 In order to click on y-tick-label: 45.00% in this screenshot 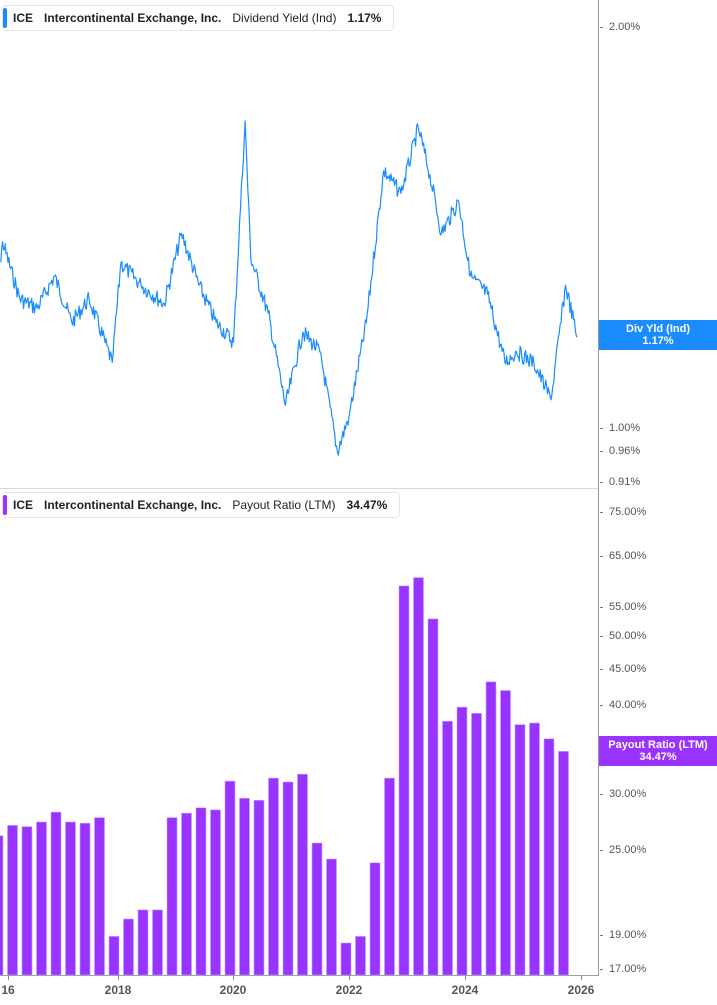, I will do `click(622, 669)`.